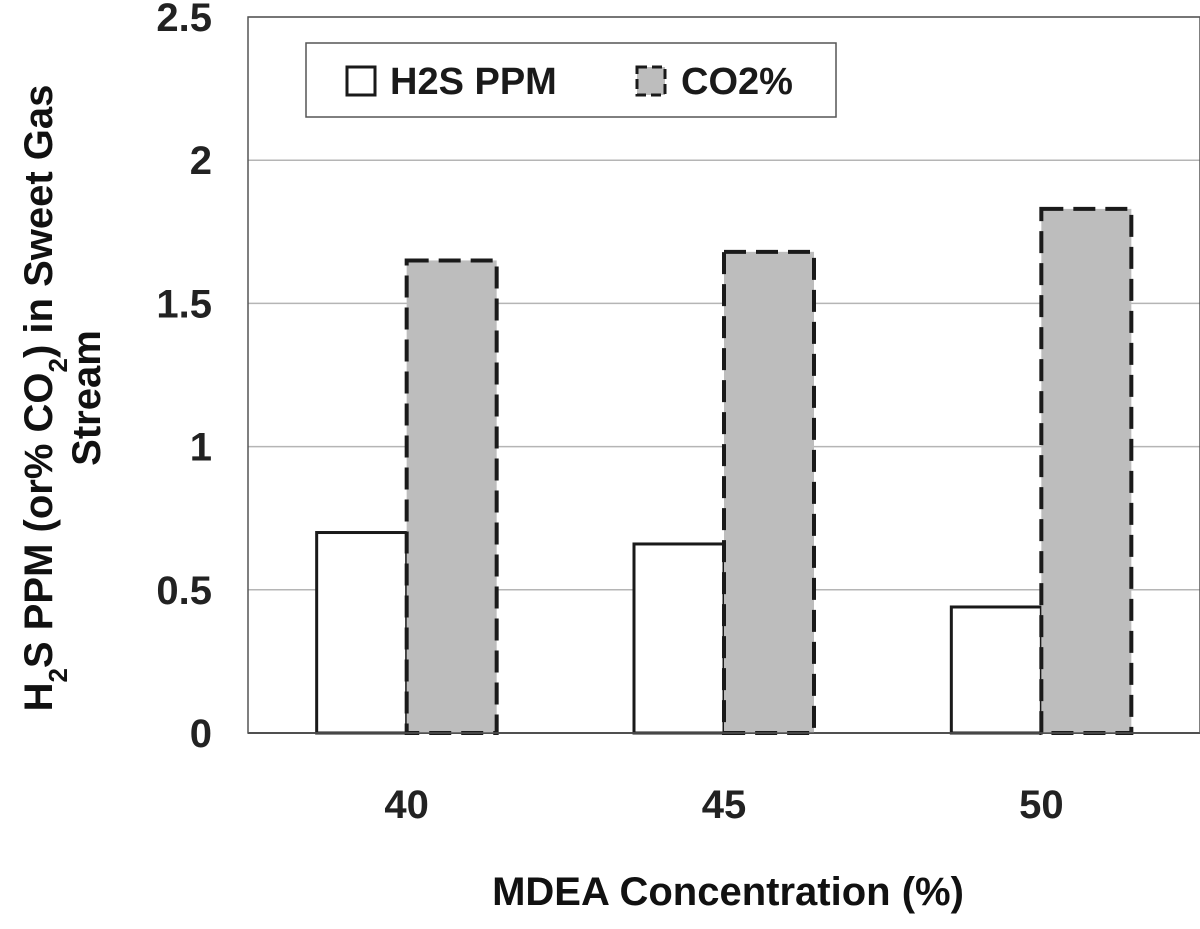 This screenshot has width=1200, height=929. Describe the element at coordinates (651, 81) in the screenshot. I see `legend-swatch-co2` at that location.